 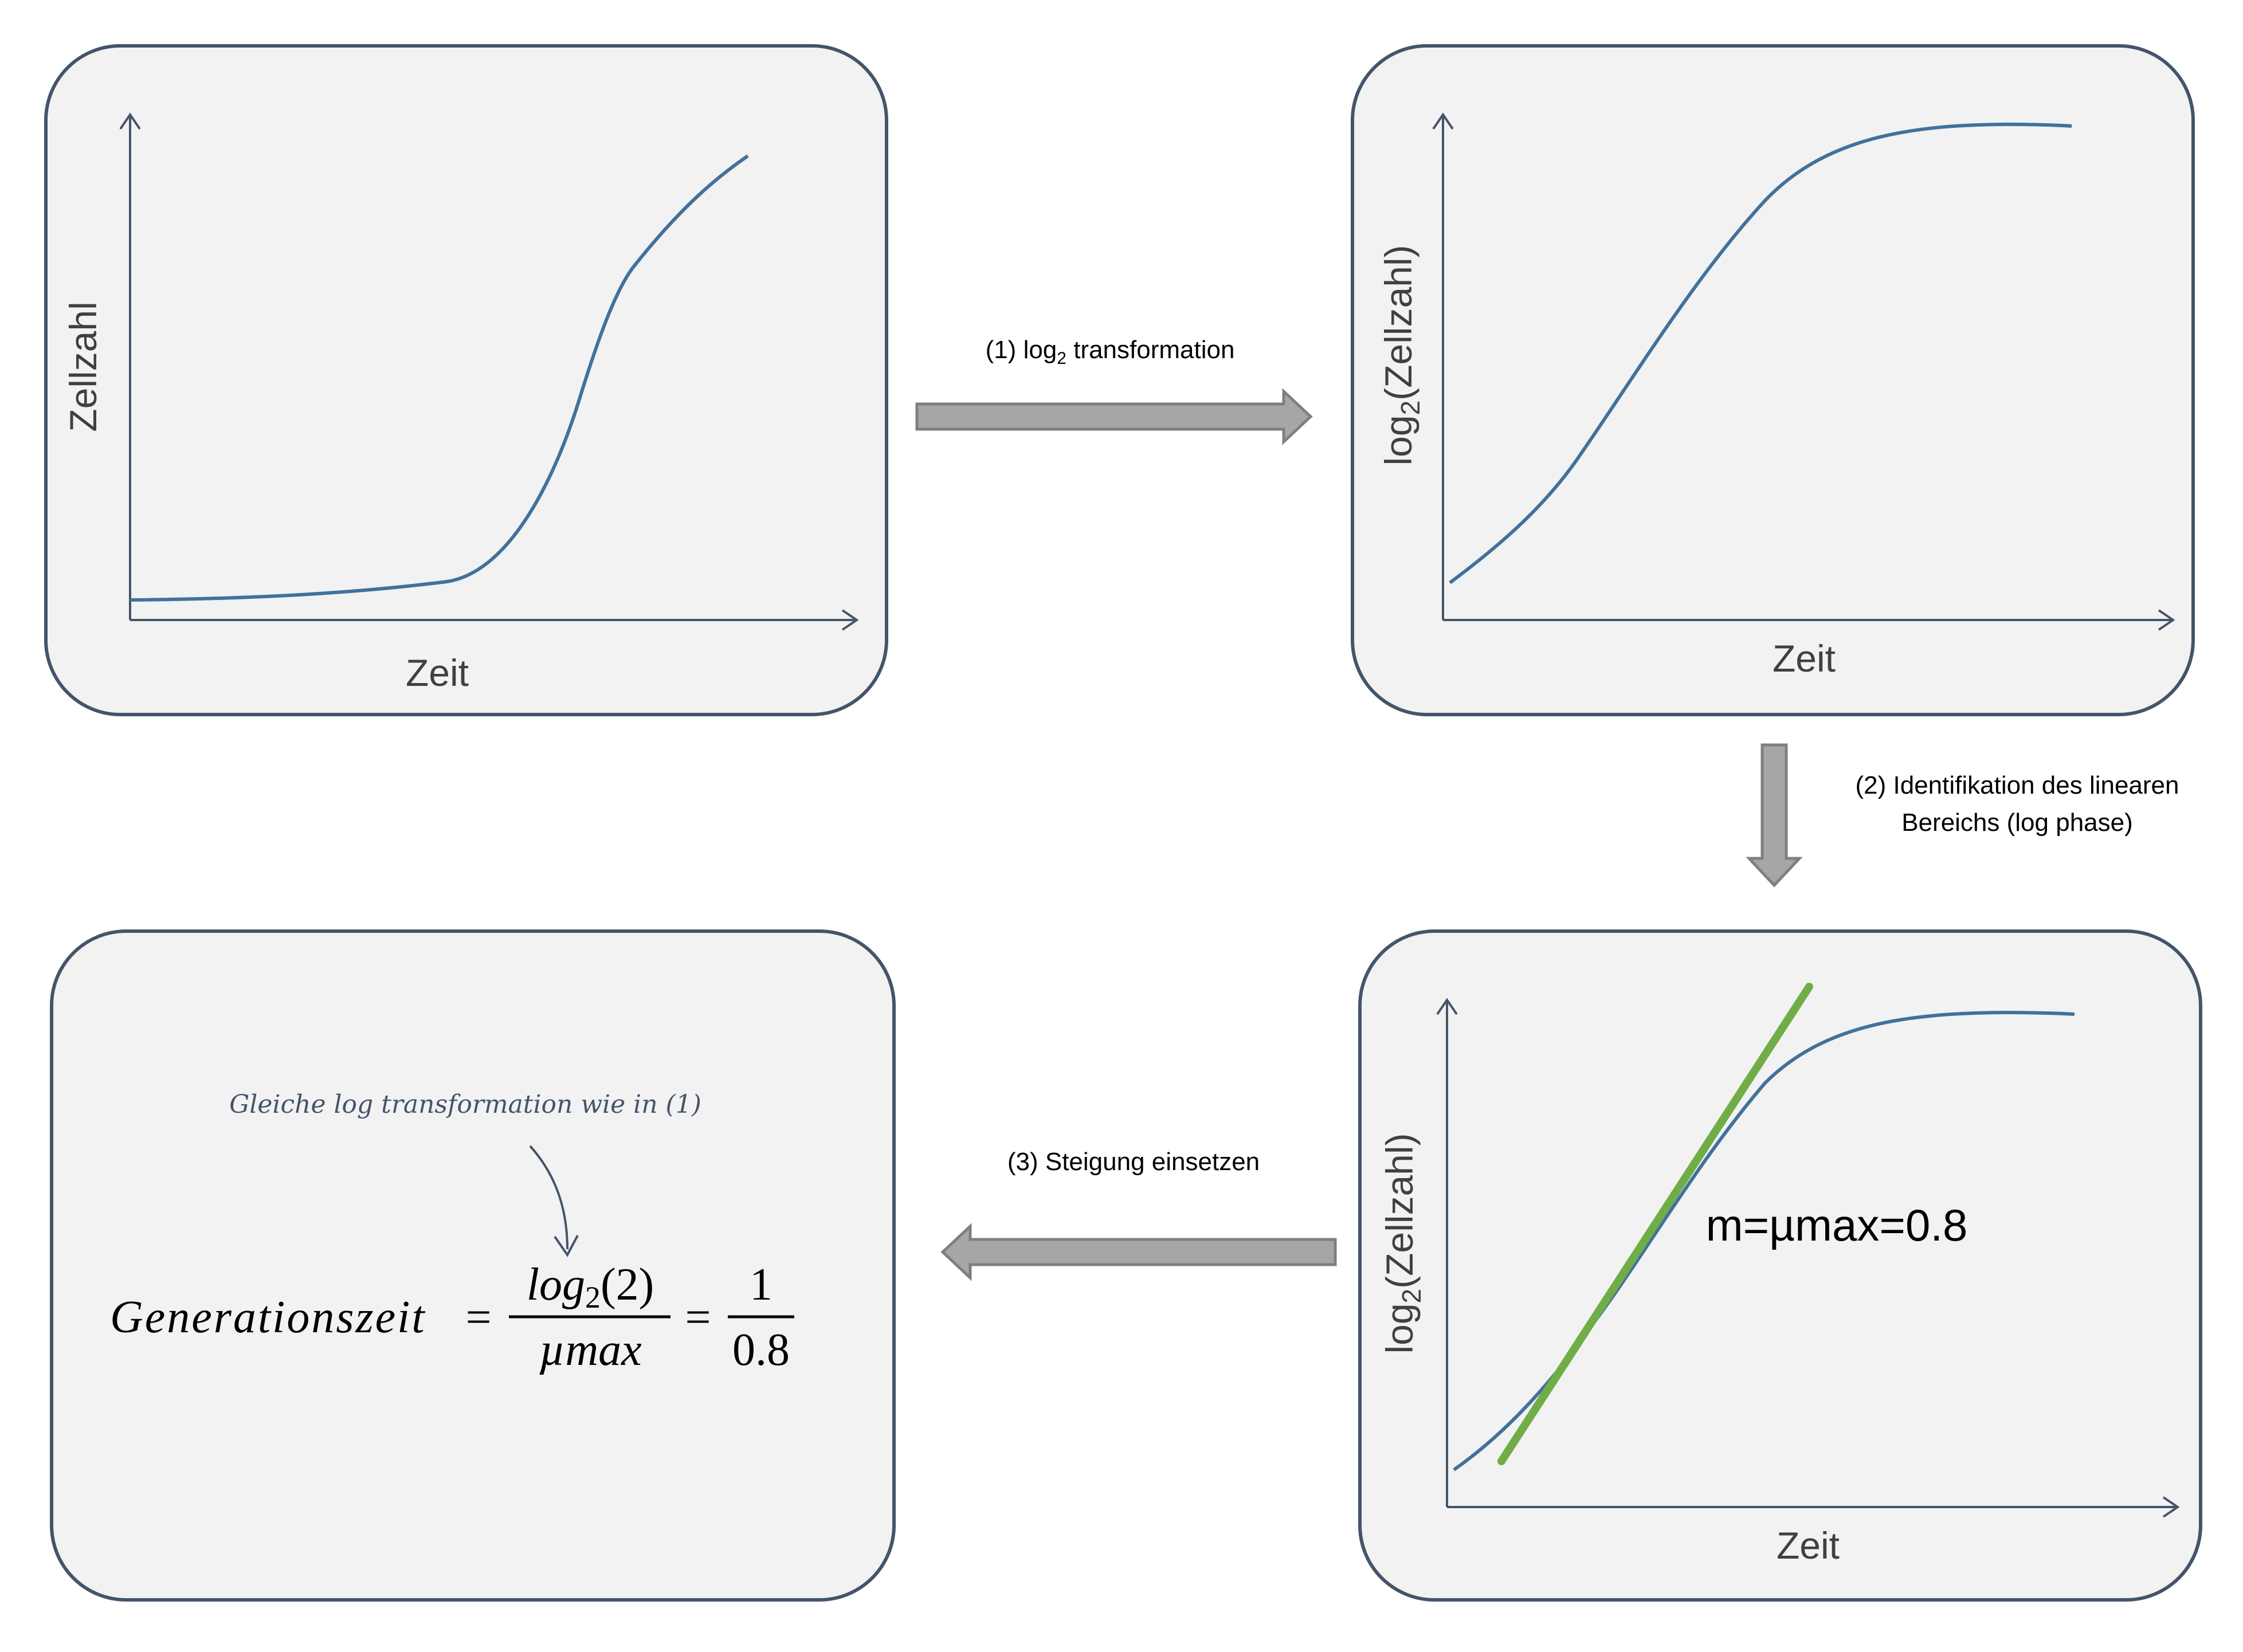 I want to click on step3-label: (3) Steigung einsetzen, so click(x=1133, y=1162).